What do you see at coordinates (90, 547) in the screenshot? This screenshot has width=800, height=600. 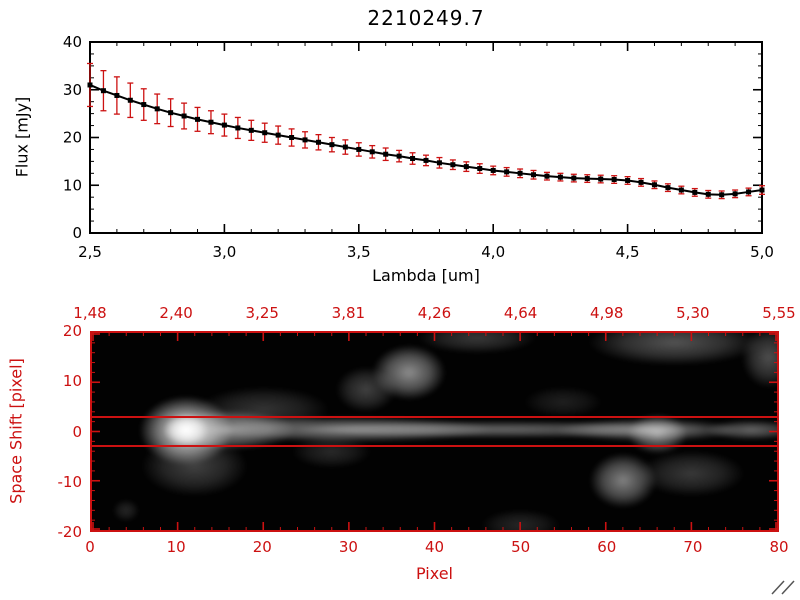 I see `pixel-tick-label: 0` at bounding box center [90, 547].